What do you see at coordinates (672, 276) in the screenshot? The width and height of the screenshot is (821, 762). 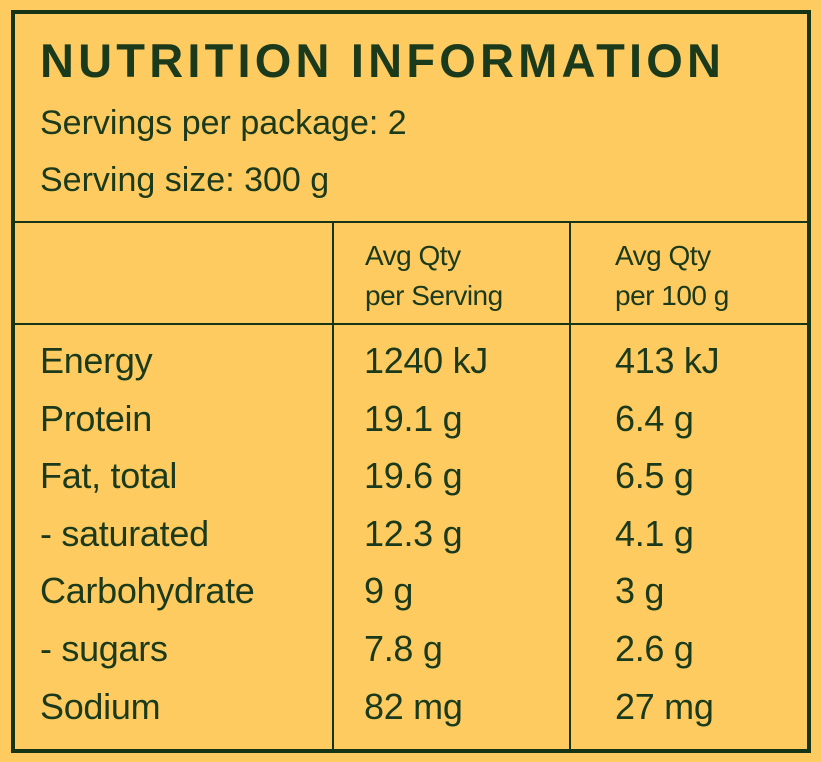 I see `column-header-per-100g: Avg Qty per 100 g` at bounding box center [672, 276].